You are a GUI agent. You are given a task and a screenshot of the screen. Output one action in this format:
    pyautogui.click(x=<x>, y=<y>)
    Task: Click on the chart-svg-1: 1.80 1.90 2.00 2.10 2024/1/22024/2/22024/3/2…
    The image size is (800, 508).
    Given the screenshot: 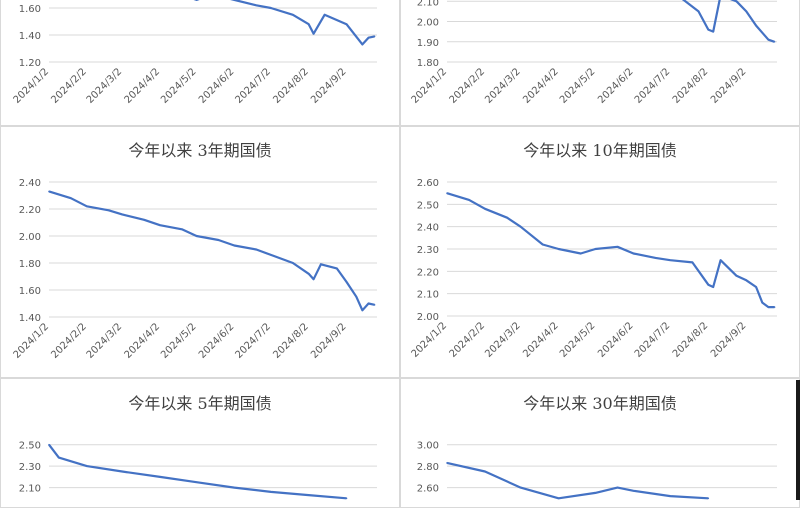 What is the action you would take?
    pyautogui.click(x=593, y=53)
    